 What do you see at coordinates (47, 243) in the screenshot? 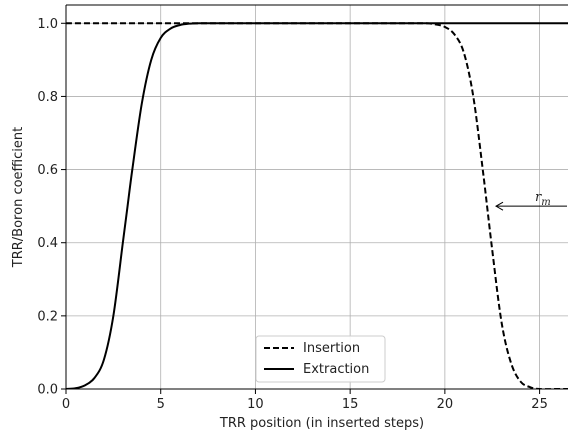
I see `y-tick-label: 0.4` at bounding box center [47, 243].